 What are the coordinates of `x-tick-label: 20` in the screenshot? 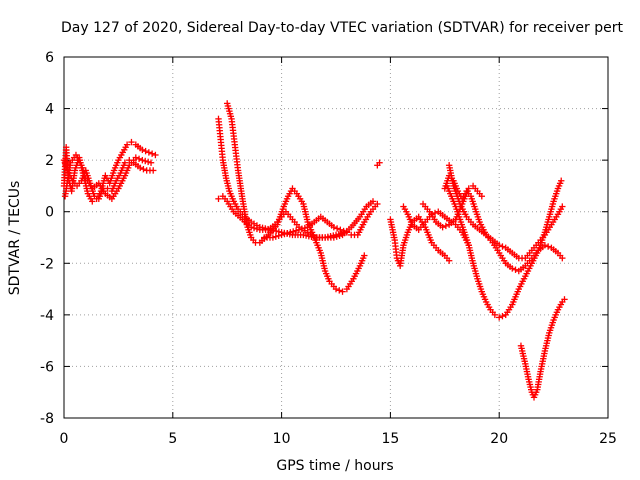 It's located at (499, 439).